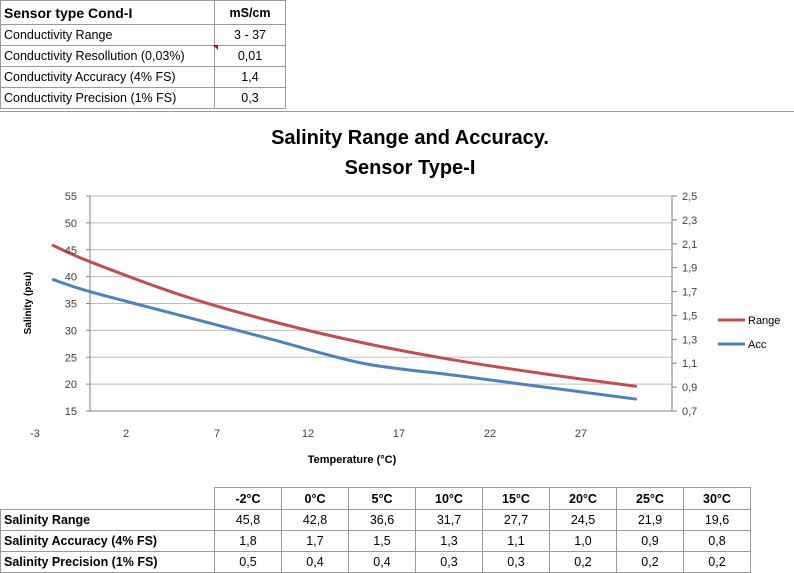 The height and width of the screenshot is (573, 794). I want to click on table-cell: 31,7, so click(449, 520).